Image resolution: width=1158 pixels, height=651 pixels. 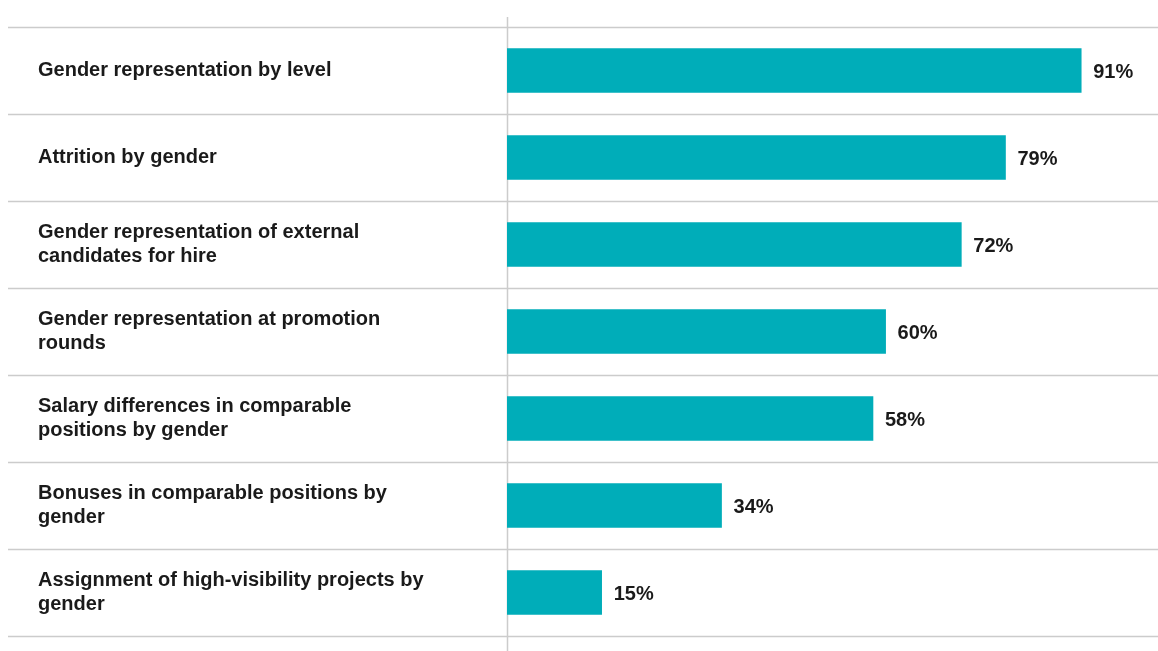 I want to click on data-label: 72%, so click(x=993, y=245).